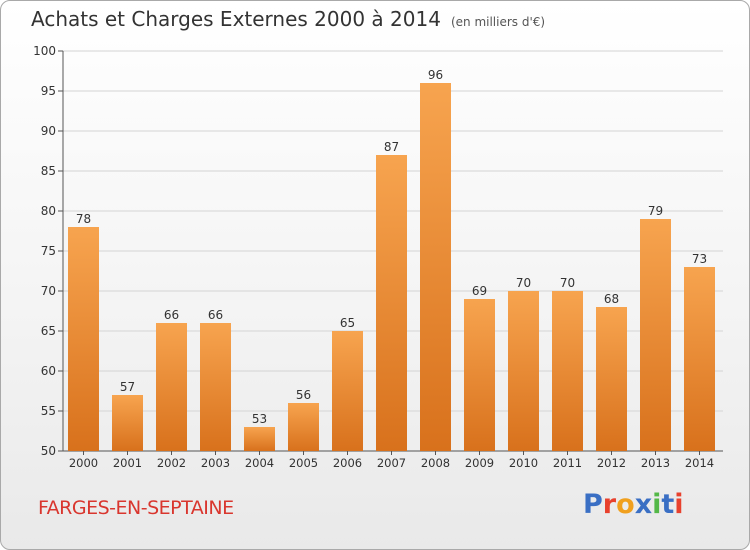  Describe the element at coordinates (136, 508) in the screenshot. I see `commune-name: FARGES-EN-SEPTAINE` at that location.